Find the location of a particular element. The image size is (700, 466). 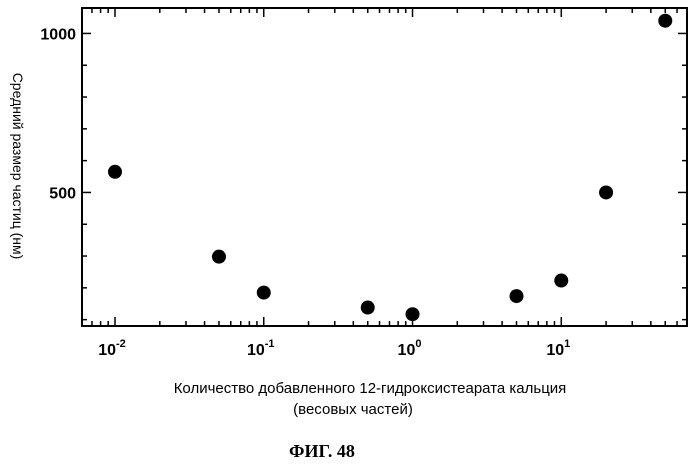

y-tick-label: 1000 is located at coordinates (58, 34).